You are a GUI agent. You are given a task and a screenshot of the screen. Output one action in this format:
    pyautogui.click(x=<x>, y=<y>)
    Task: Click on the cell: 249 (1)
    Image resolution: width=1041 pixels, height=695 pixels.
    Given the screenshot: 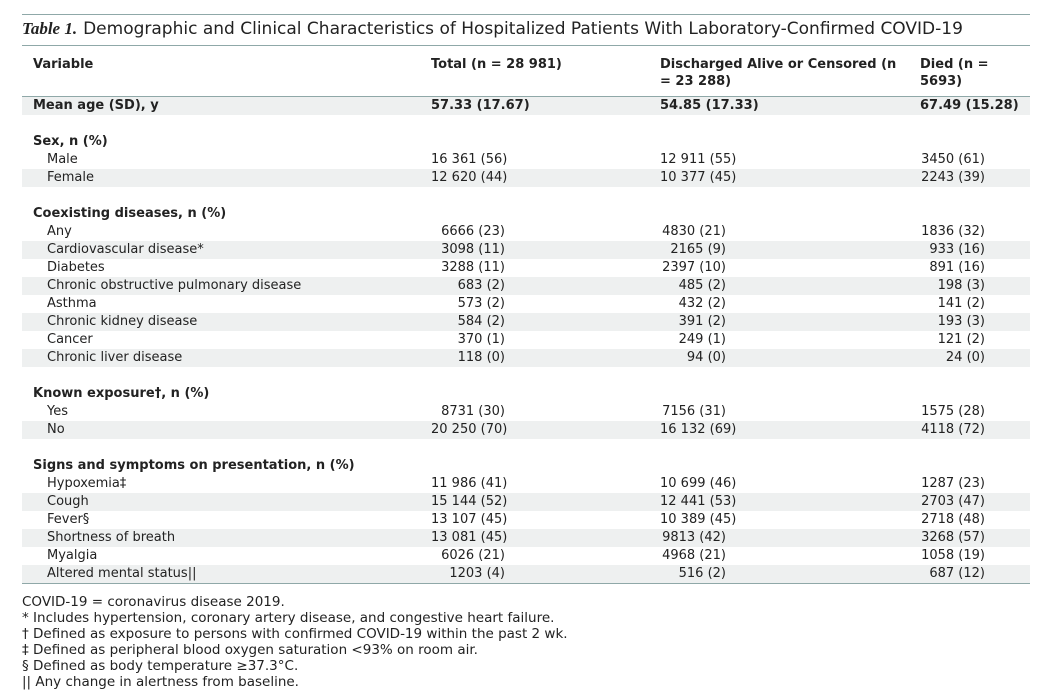 What is the action you would take?
    pyautogui.click(x=702, y=339)
    